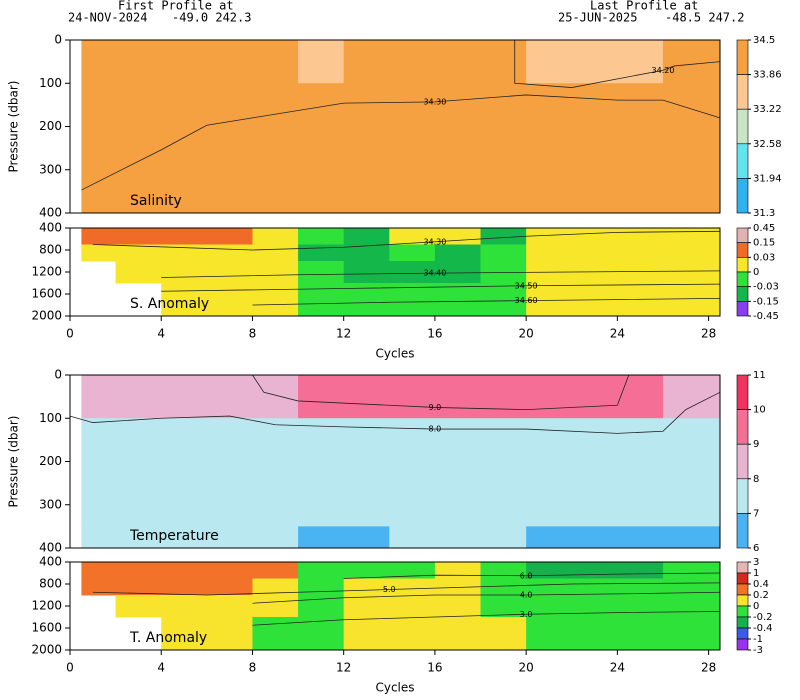  I want to click on first-label: First Profile at, so click(176, 6).